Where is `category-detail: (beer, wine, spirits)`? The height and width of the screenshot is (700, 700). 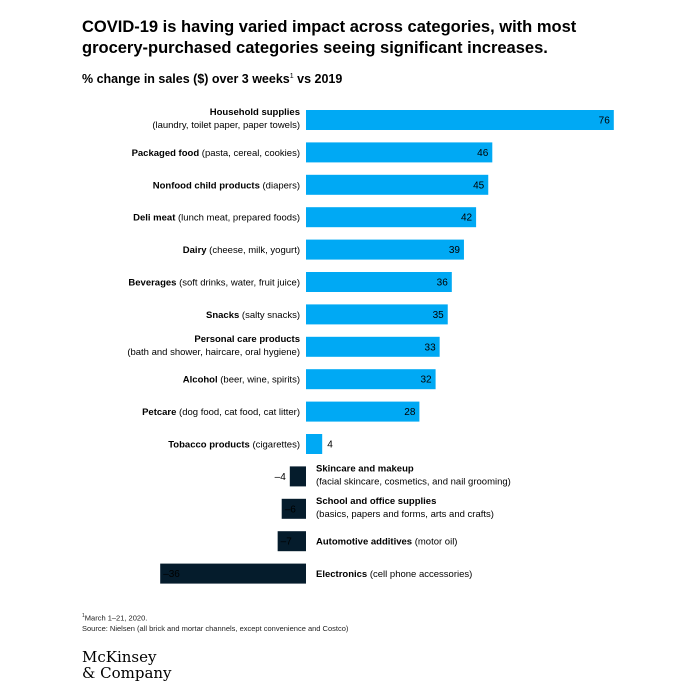 category-detail: (beer, wine, spirits) is located at coordinates (259, 380).